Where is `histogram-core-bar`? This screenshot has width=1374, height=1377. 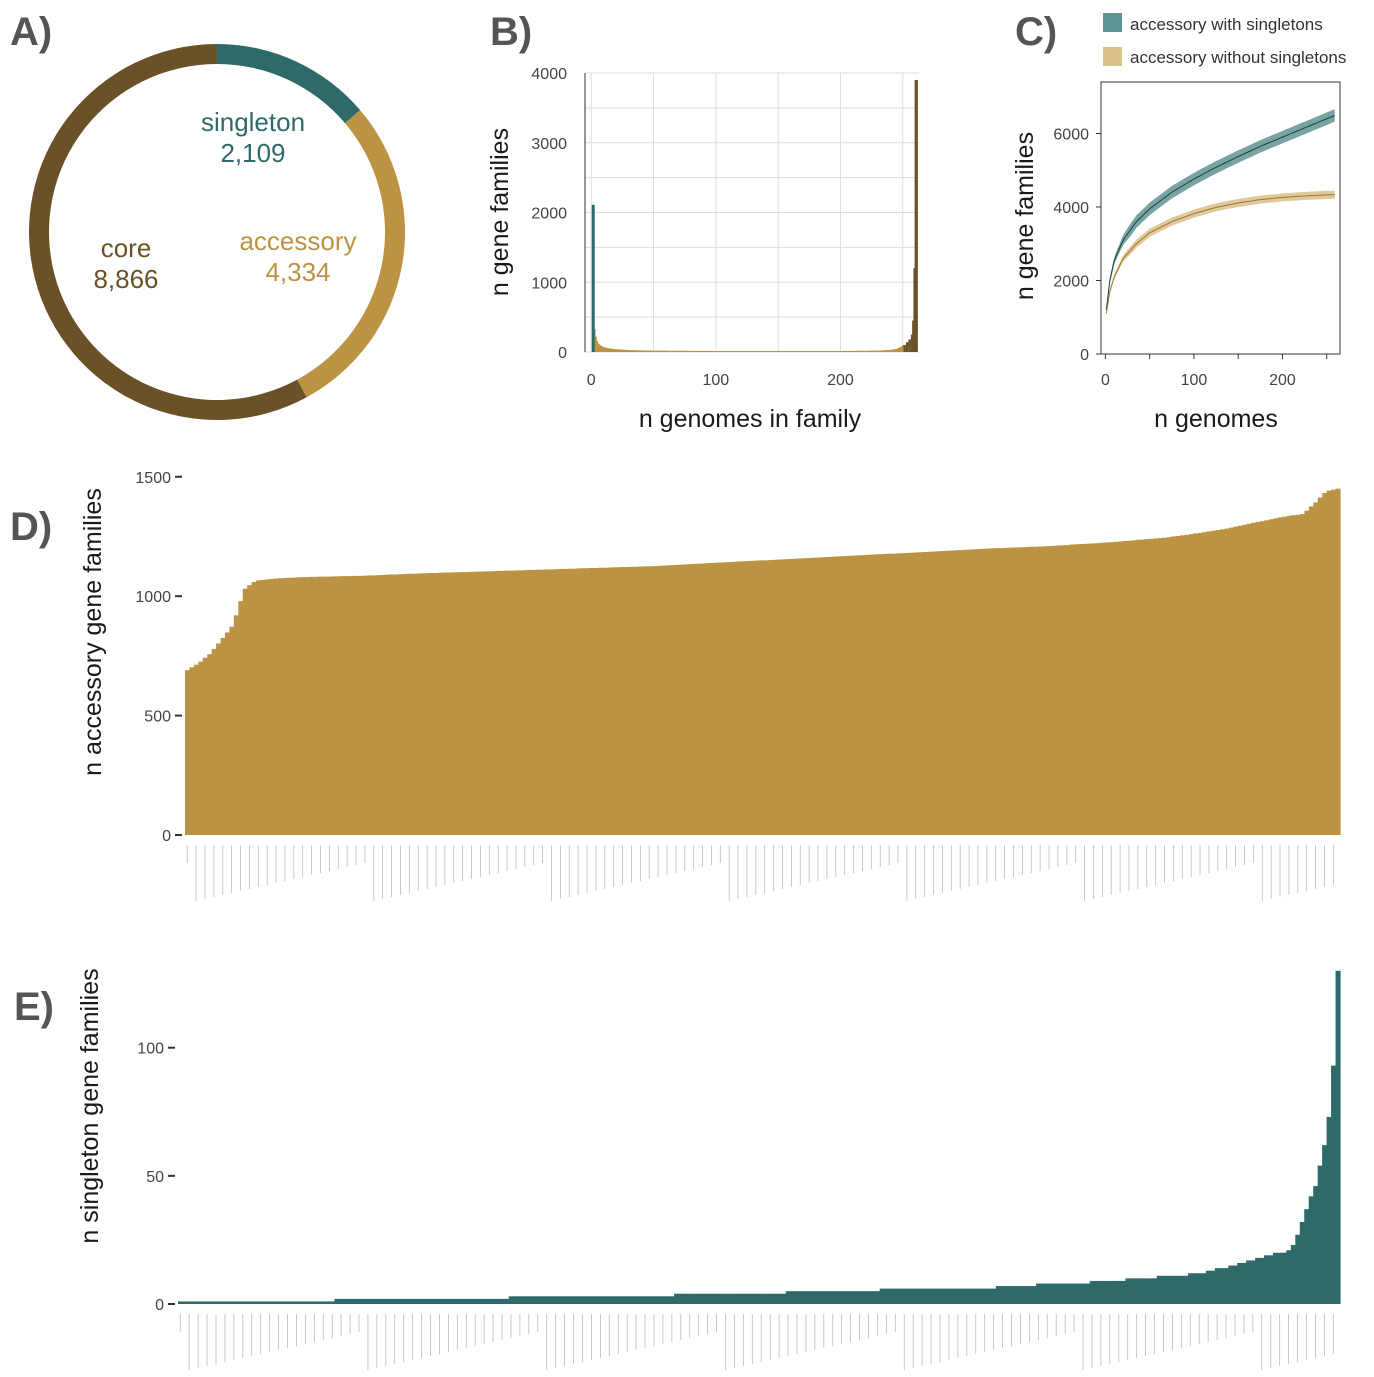 histogram-core-bar is located at coordinates (907, 347).